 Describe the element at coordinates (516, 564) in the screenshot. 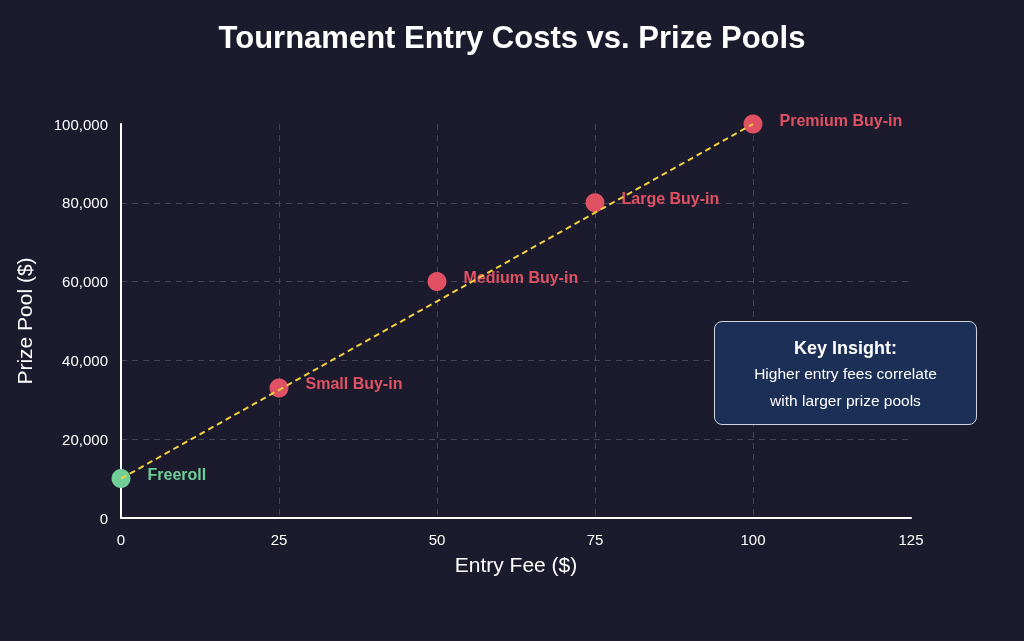

I see `x-axis-title: Entry Fee ($)` at that location.